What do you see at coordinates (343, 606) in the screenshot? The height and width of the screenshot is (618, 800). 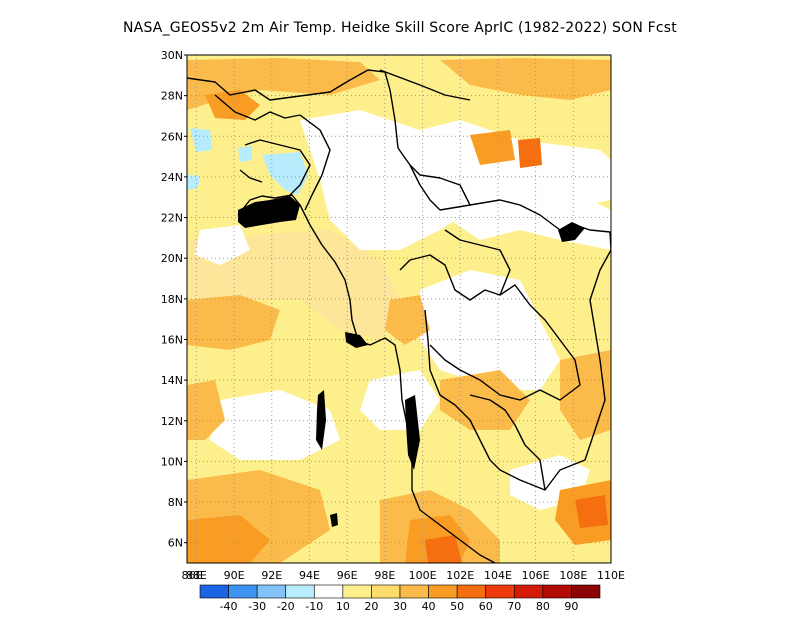 I see `colorbar-label: 10` at bounding box center [343, 606].